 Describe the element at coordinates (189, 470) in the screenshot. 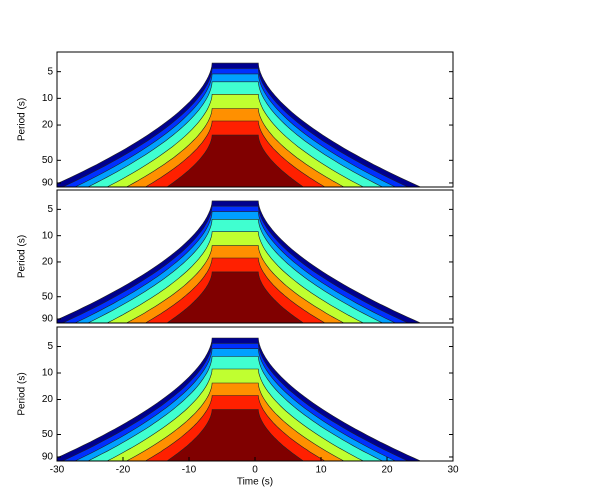

I see `x-tick-label: -10` at that location.